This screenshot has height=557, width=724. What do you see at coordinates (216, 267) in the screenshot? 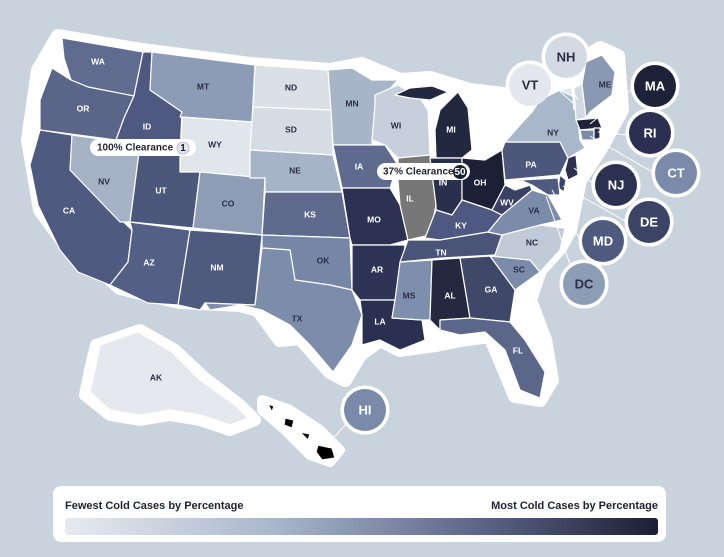
I see `state-label-nm: NM` at bounding box center [216, 267].